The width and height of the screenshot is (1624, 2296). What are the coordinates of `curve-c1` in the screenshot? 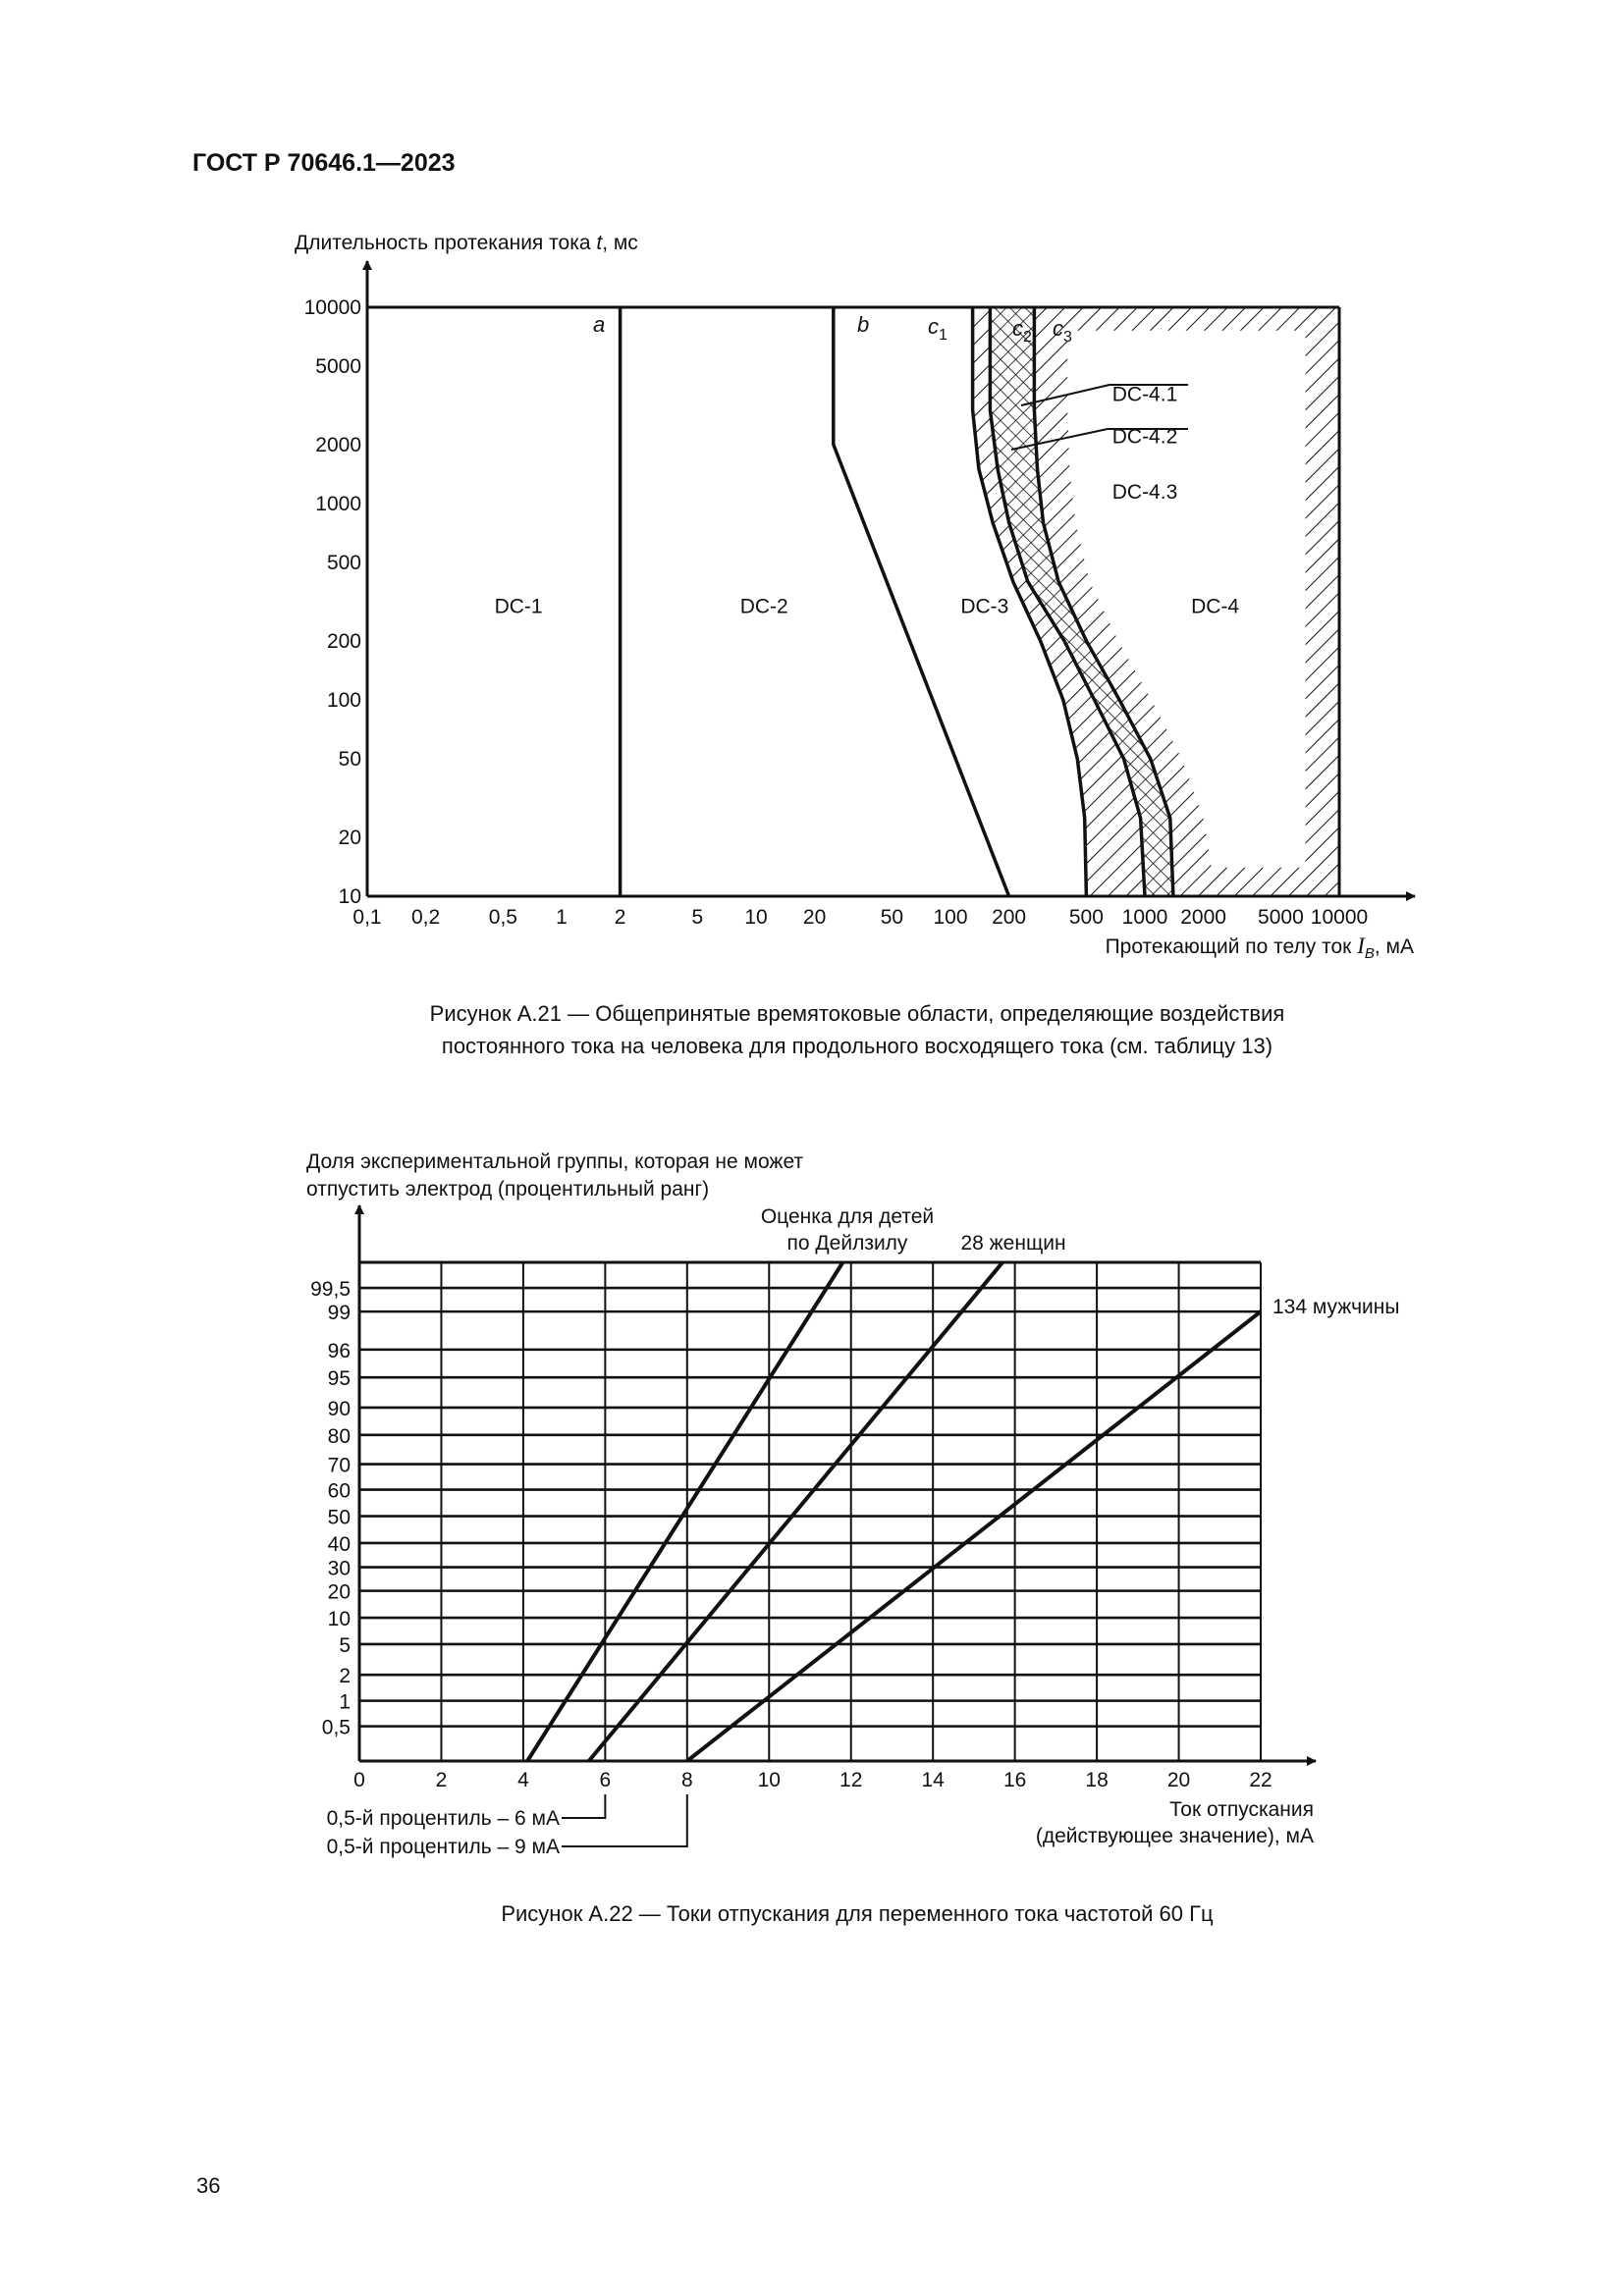 It's located at (1029, 602).